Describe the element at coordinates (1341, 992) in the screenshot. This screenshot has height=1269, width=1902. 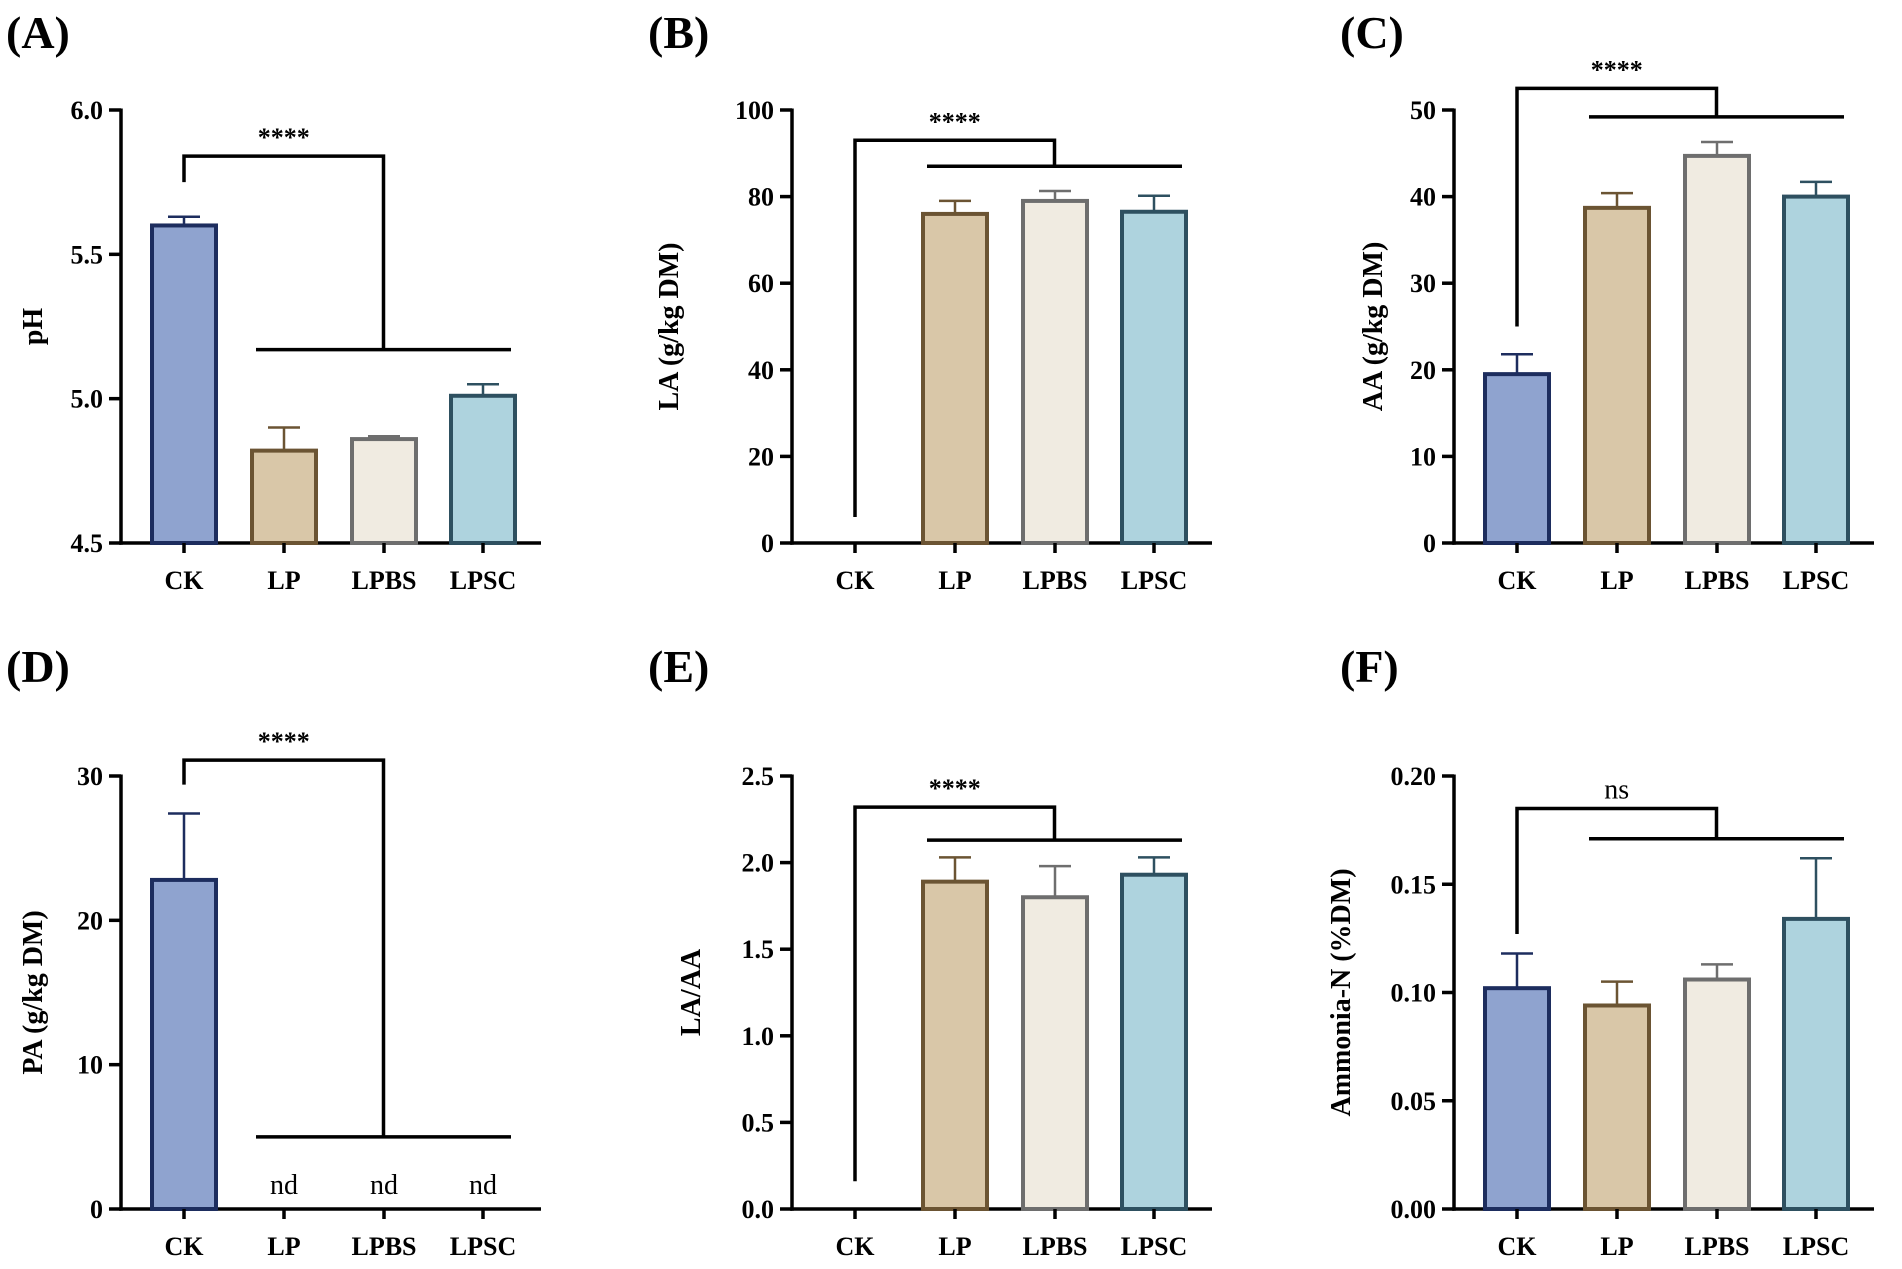
I see `y-axis-title: Ammonia-N (%DM)` at that location.